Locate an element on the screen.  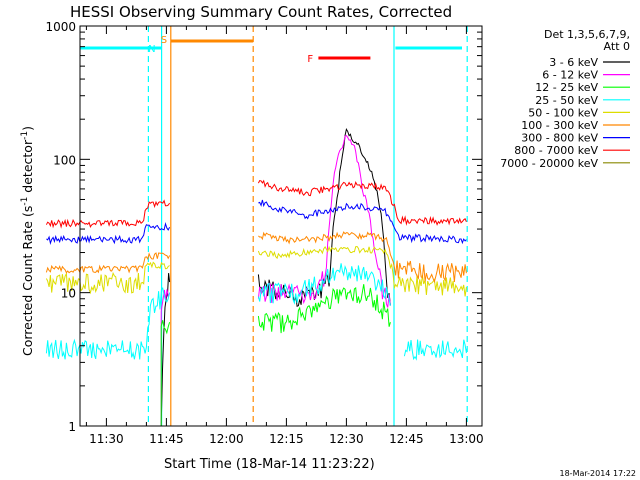
x-tick-label-4: 12:30 is located at coordinates (346, 439).